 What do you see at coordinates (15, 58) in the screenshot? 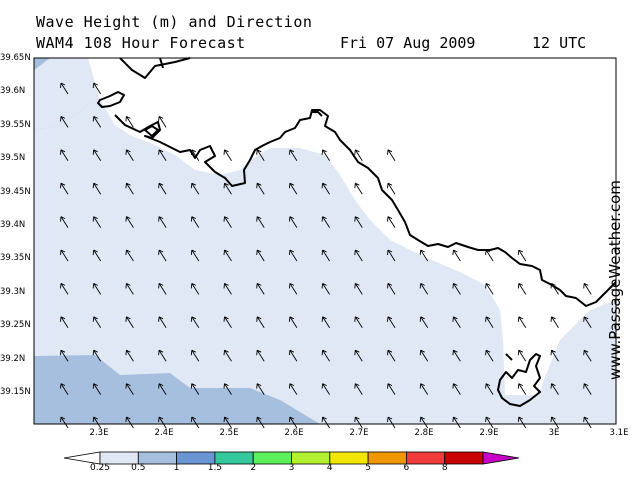
I see `lat-tick-label: 39.65N` at bounding box center [15, 58].